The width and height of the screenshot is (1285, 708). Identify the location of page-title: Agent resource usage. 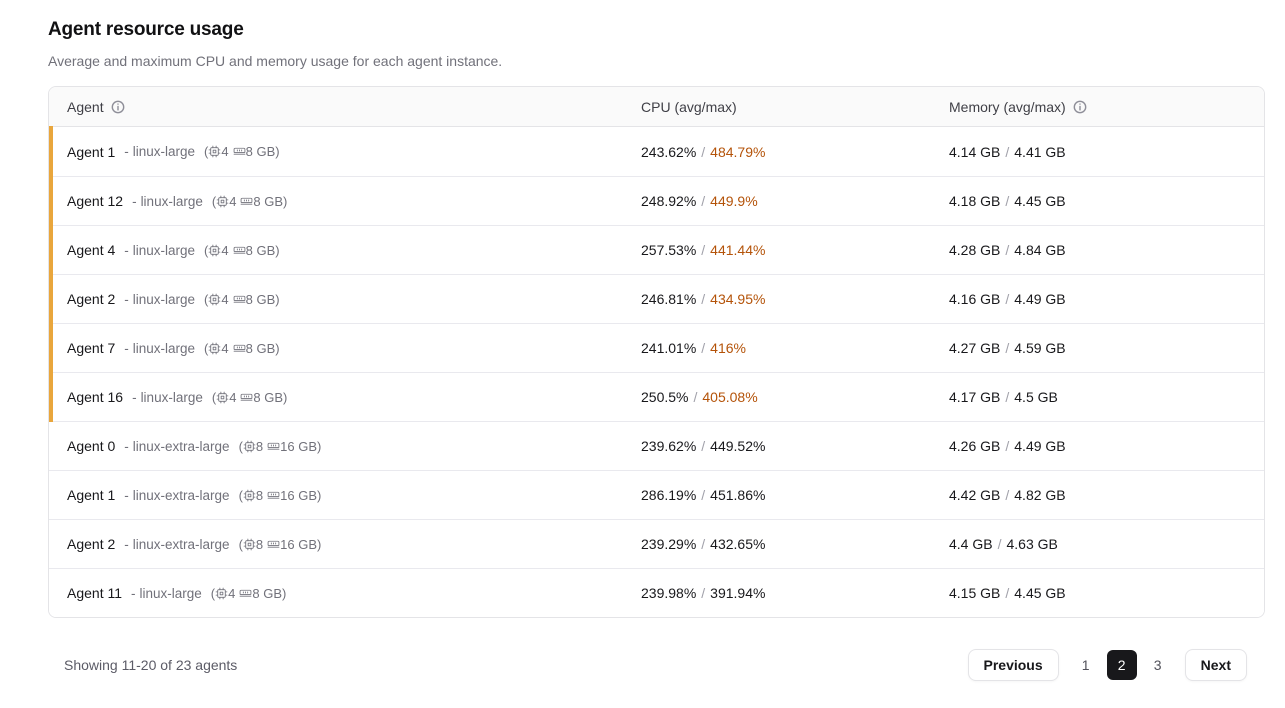
(146, 29).